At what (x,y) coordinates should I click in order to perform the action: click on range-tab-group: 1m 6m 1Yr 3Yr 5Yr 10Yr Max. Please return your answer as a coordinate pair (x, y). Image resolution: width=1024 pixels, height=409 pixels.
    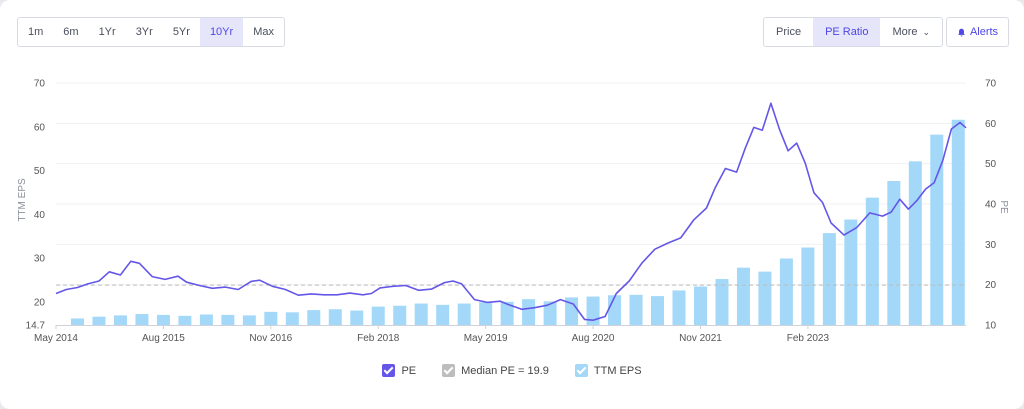
    Looking at the image, I should click on (151, 32).